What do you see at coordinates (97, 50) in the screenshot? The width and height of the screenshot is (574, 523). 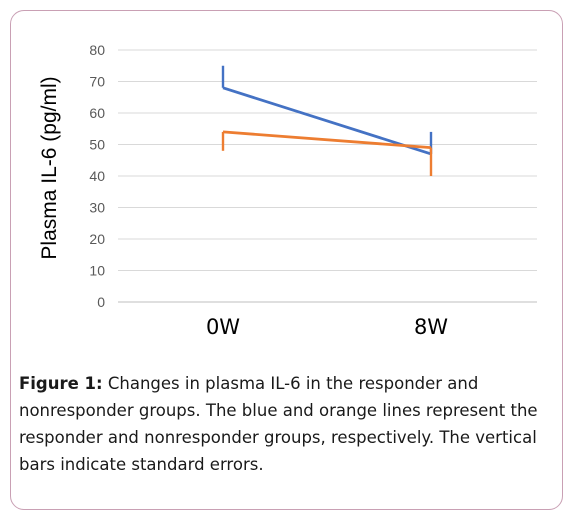 I see `y-tick-label: 80` at bounding box center [97, 50].